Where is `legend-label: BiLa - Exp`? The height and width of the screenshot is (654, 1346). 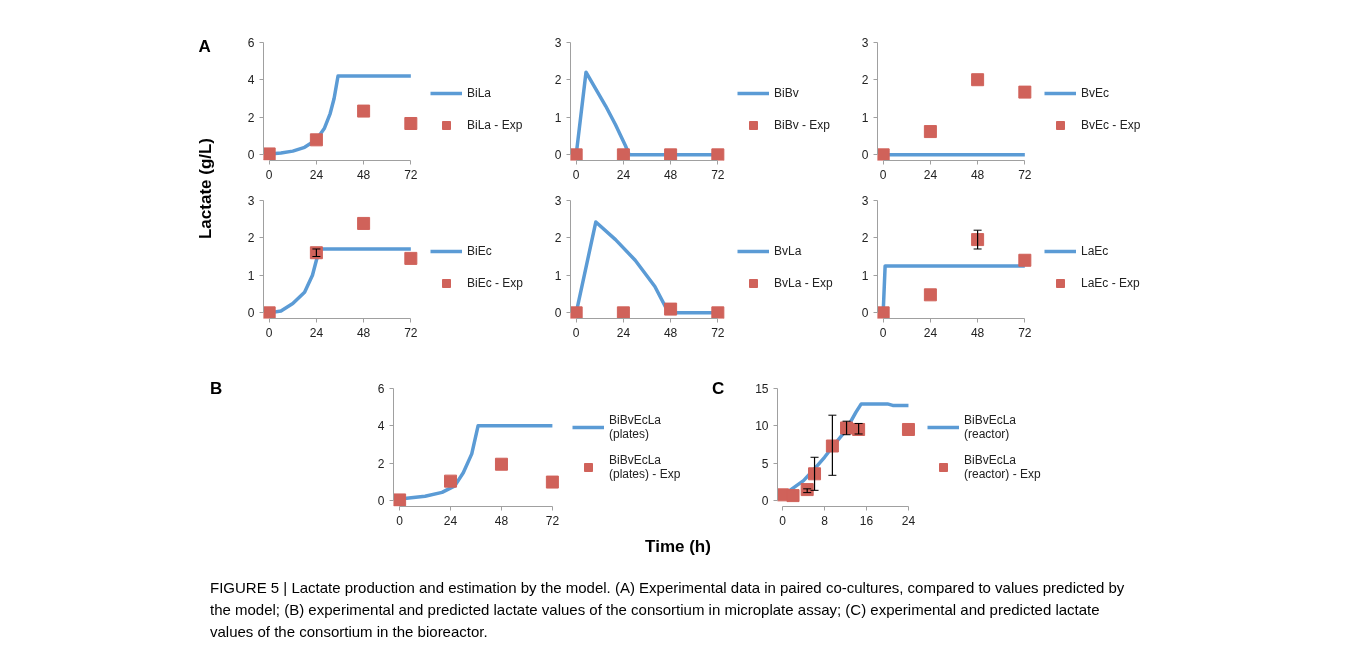
legend-label: BiLa - Exp is located at coordinates (495, 125).